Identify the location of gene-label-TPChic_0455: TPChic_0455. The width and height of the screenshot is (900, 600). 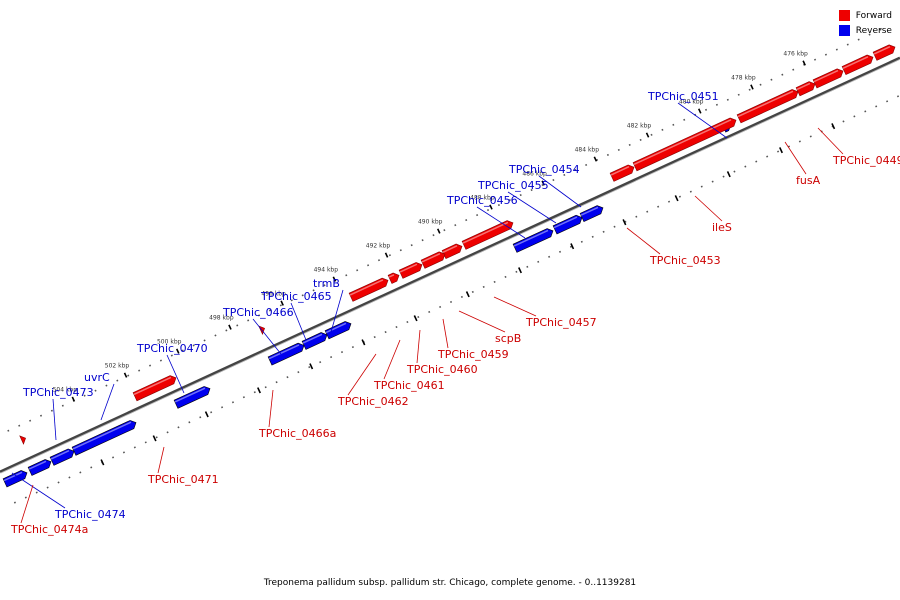
(513, 185).